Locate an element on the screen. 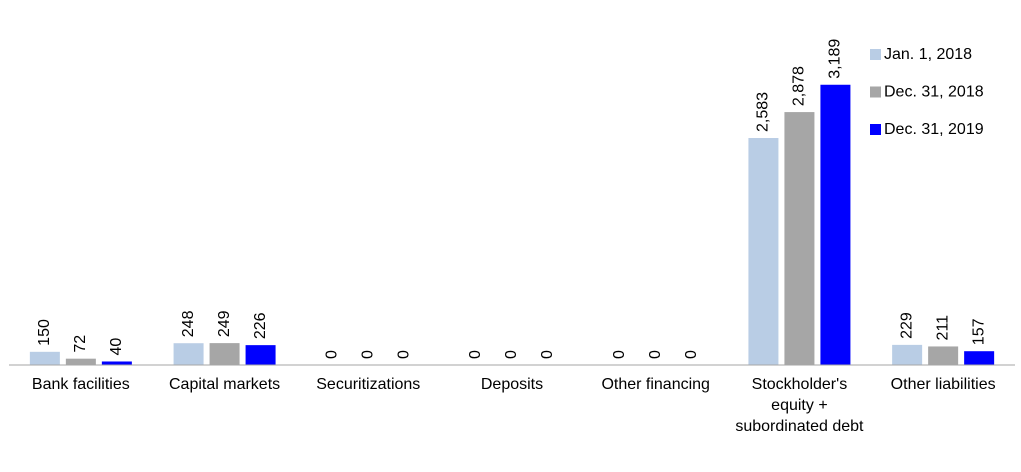 Image resolution: width=1021 pixels, height=472 pixels. x-tick-label: Other liabilities is located at coordinates (943, 384).